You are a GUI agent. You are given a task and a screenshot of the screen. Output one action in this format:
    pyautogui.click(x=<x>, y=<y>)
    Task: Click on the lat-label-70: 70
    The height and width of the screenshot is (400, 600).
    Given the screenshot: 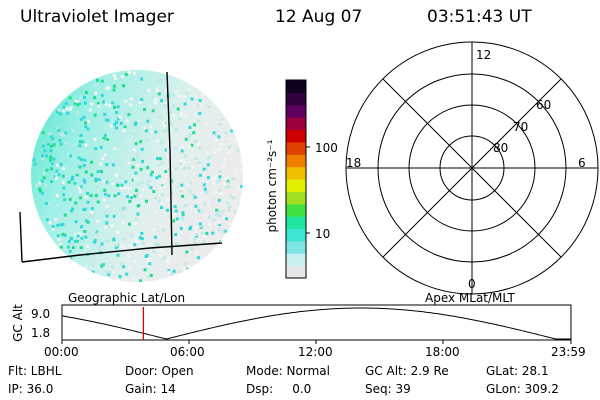 What is the action you would take?
    pyautogui.click(x=521, y=127)
    